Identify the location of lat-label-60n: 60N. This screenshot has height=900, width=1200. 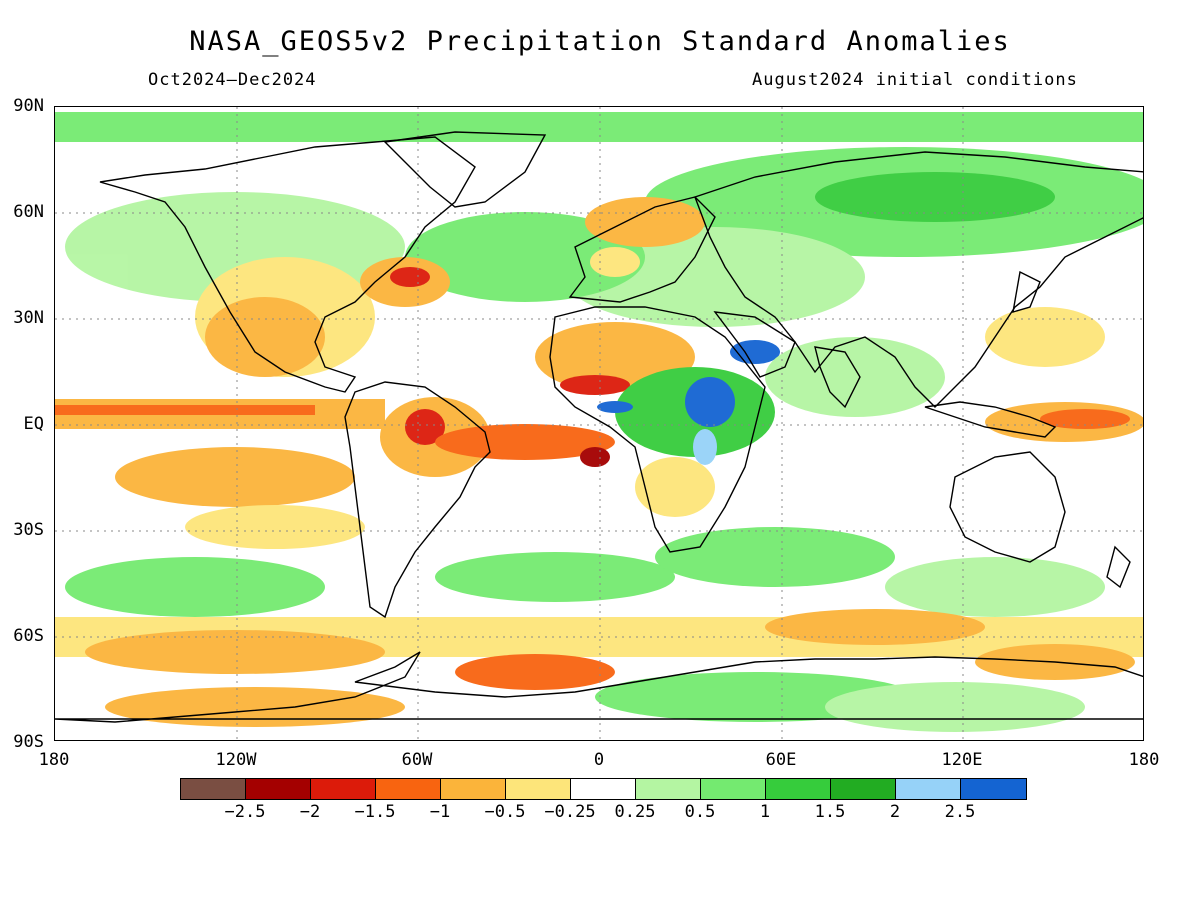
(28, 212).